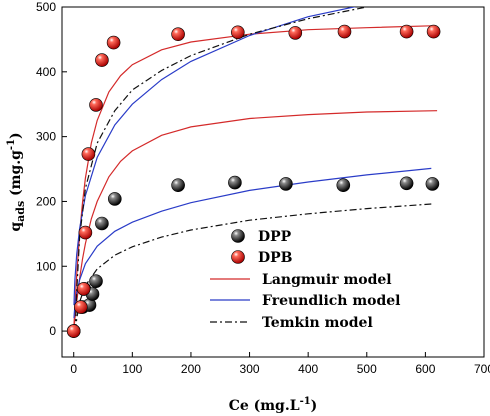 This screenshot has height=416, width=490. Describe the element at coordinates (308, 369) in the screenshot. I see `x-tick-label: 400` at that location.